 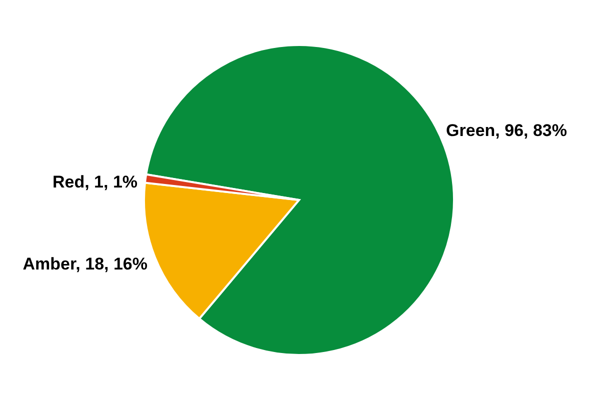 I want to click on slice-label: Red, 1, 1%, so click(x=95, y=182).